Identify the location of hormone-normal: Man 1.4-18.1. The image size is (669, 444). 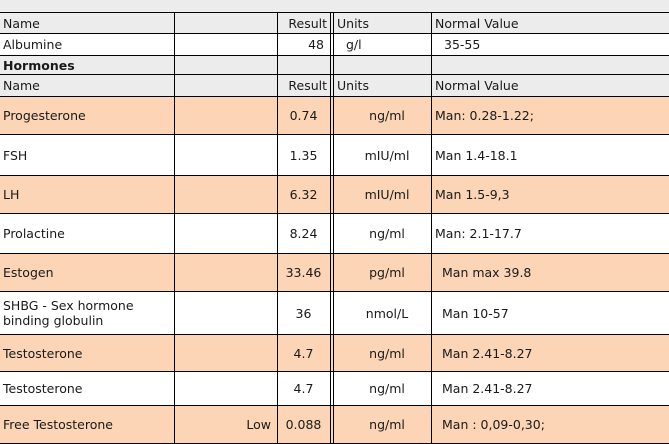
(476, 155).